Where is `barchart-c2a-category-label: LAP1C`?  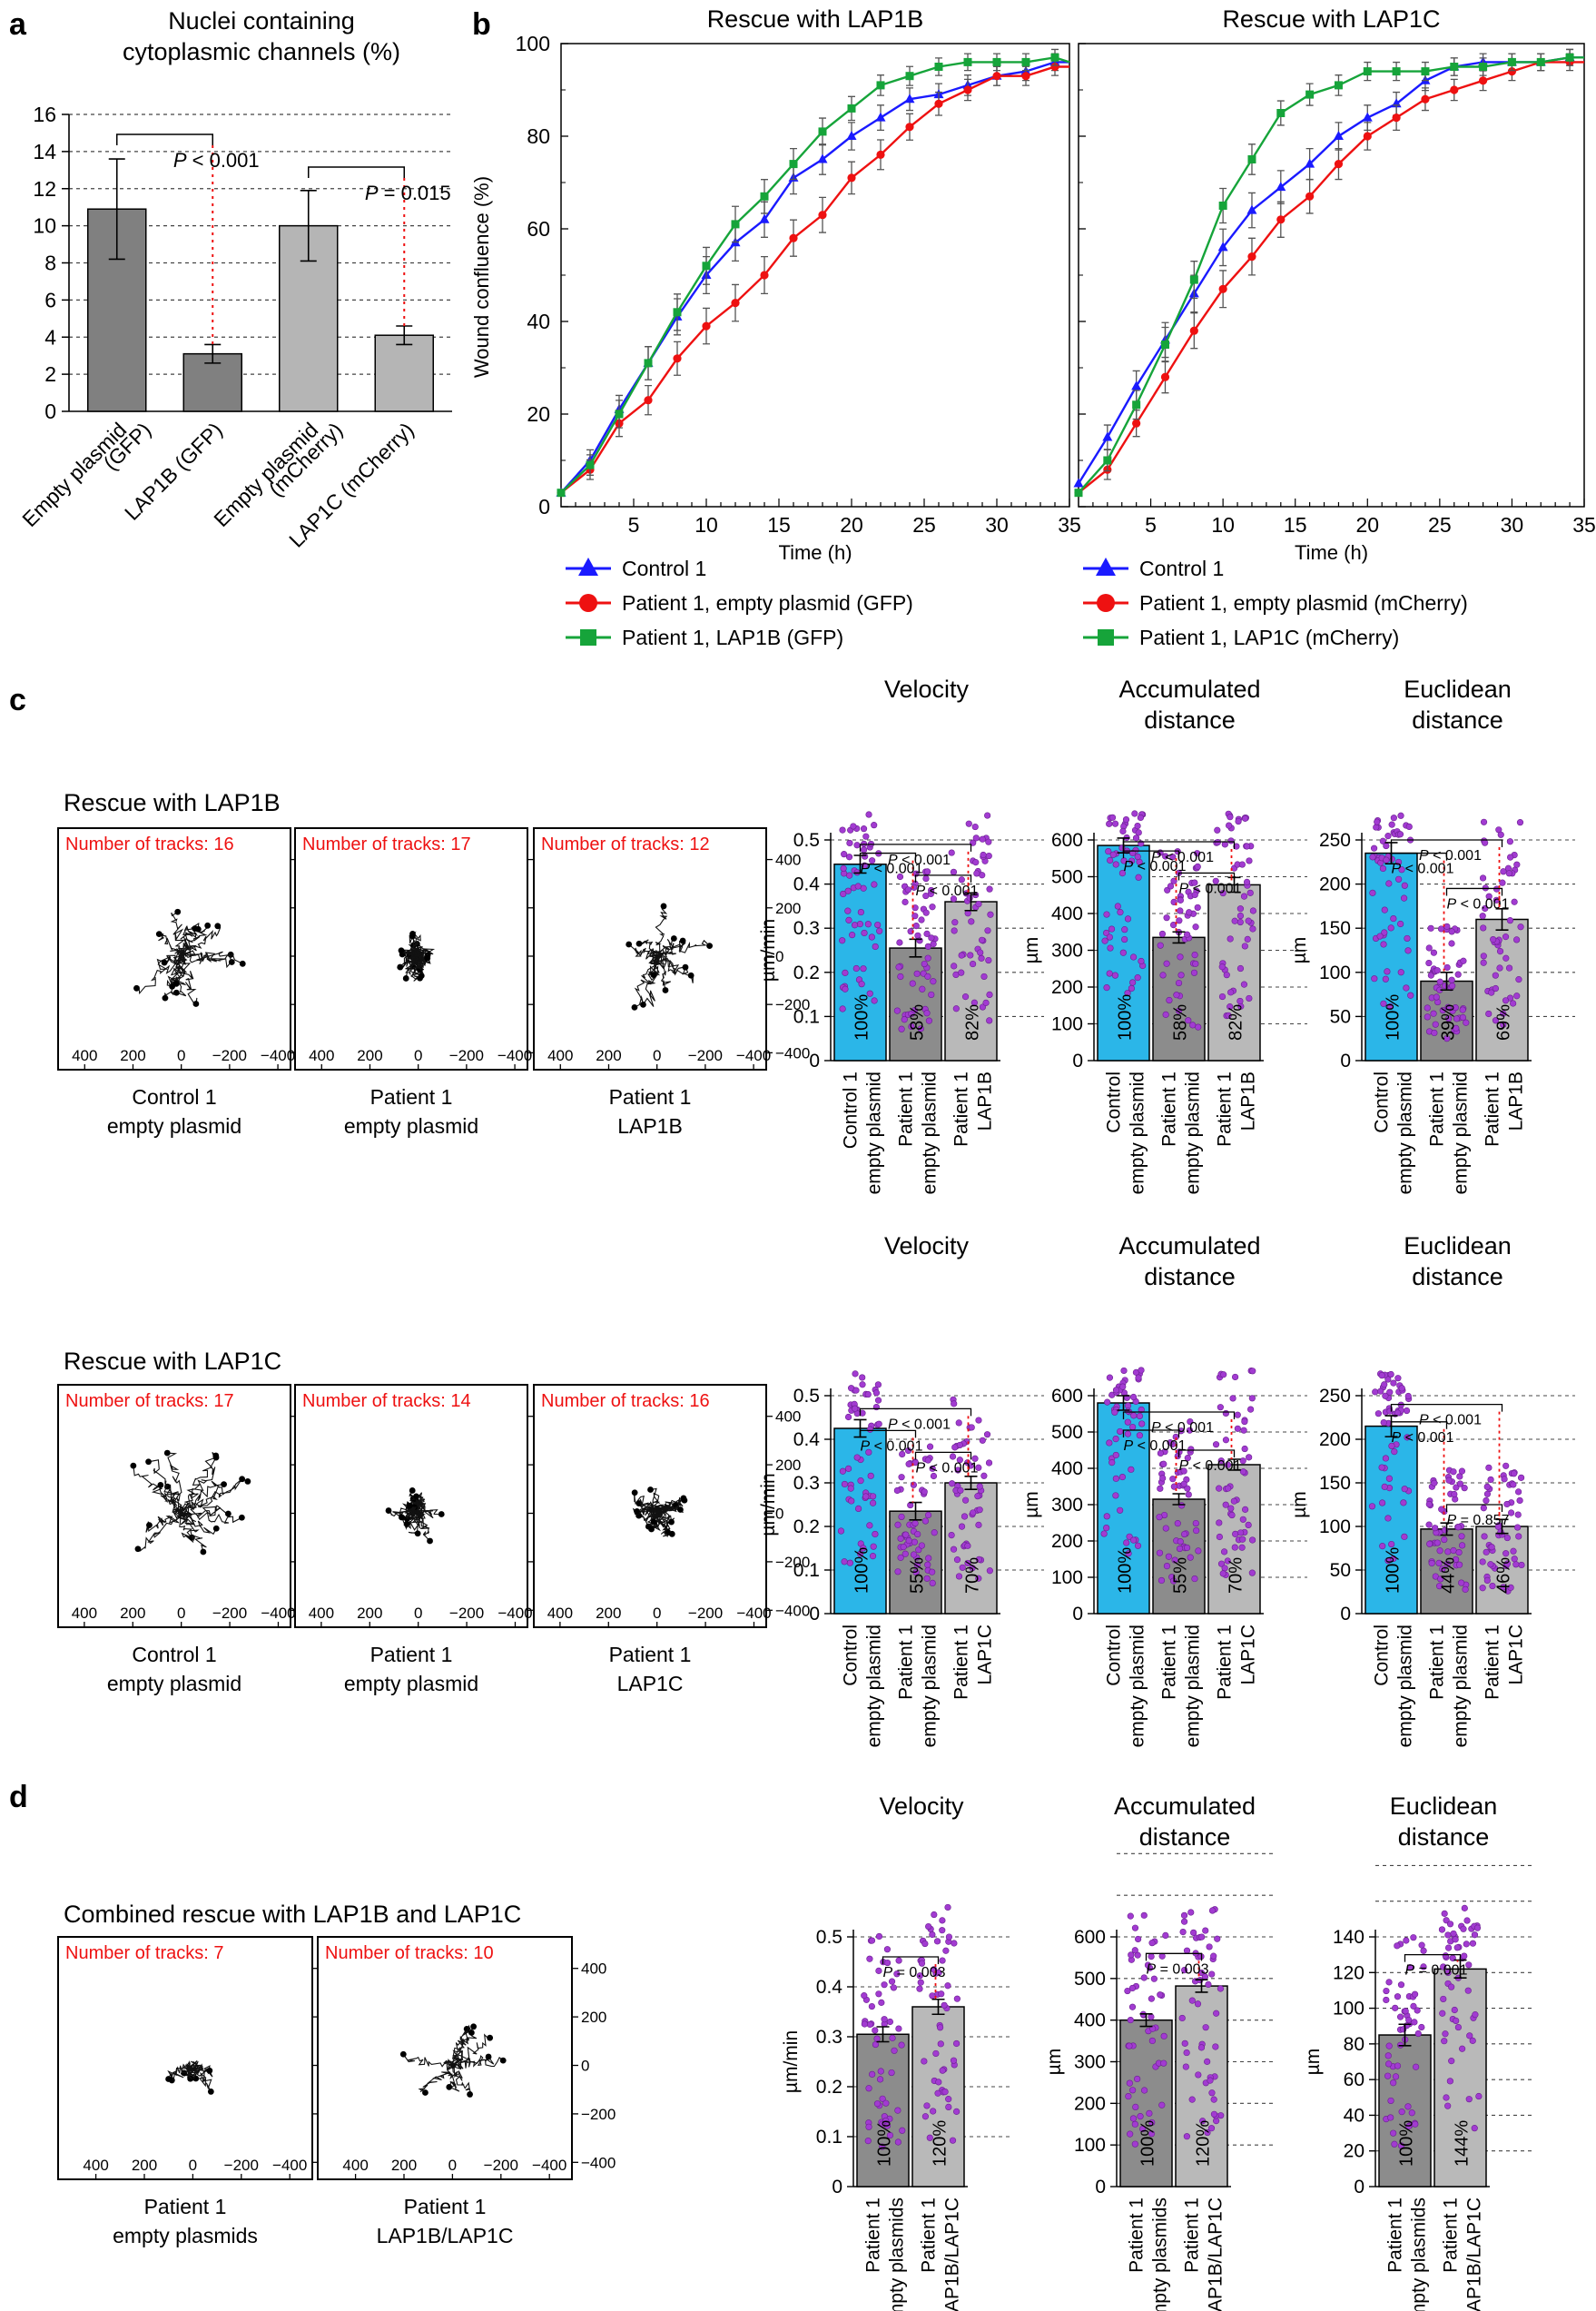 barchart-c2a-category-label: LAP1C is located at coordinates (1248, 1655).